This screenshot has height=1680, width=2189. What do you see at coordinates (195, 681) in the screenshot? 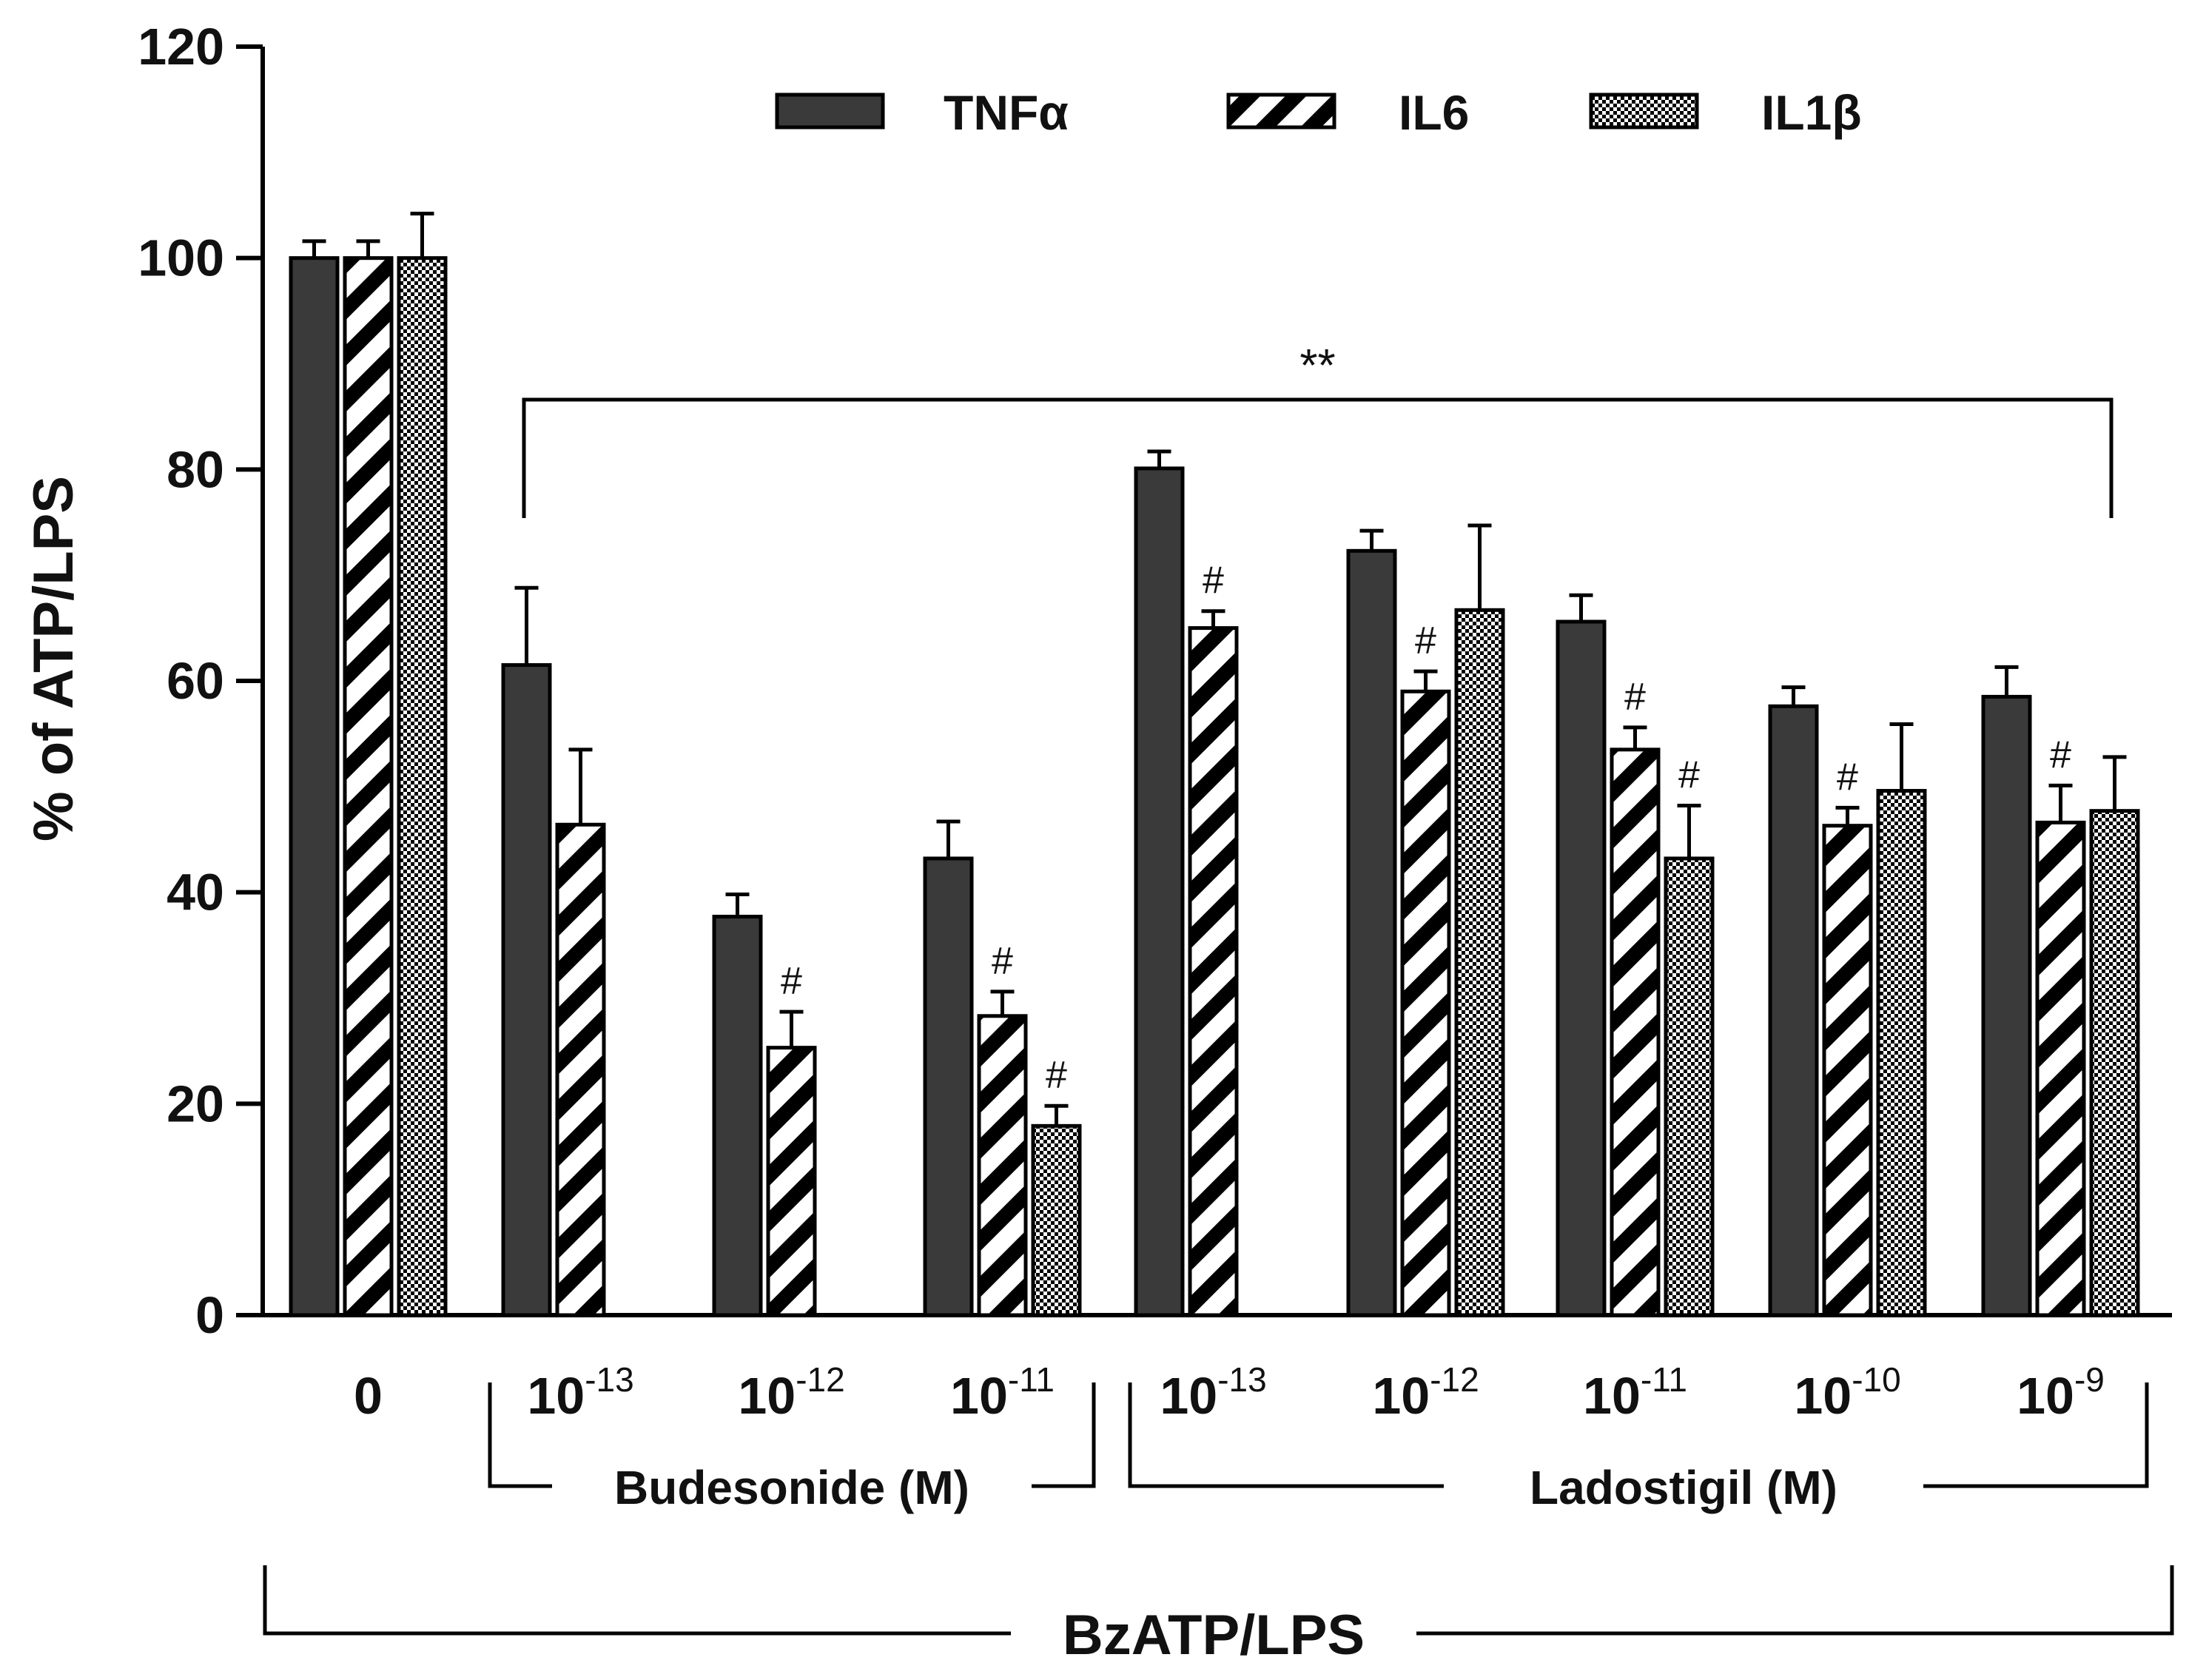
I see `y-tick-label: 60` at bounding box center [195, 681].